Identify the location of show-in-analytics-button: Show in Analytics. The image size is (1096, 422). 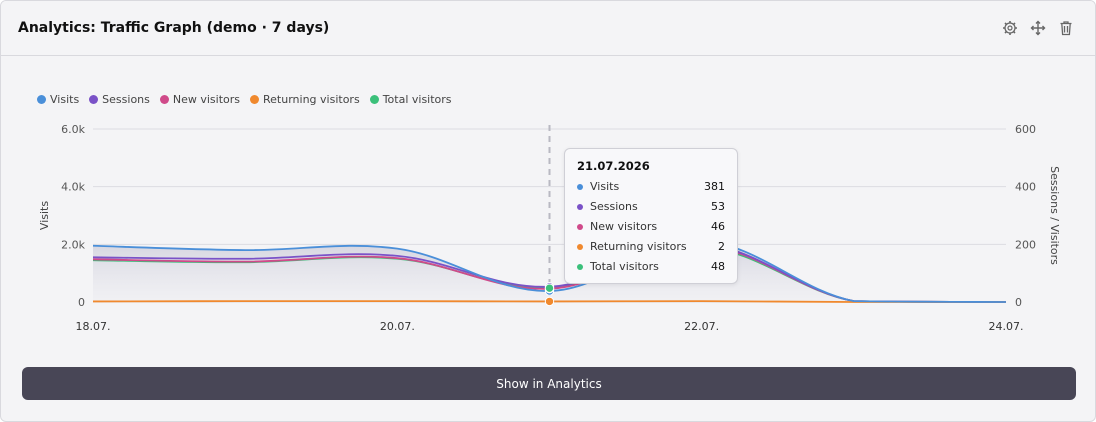
(549, 383).